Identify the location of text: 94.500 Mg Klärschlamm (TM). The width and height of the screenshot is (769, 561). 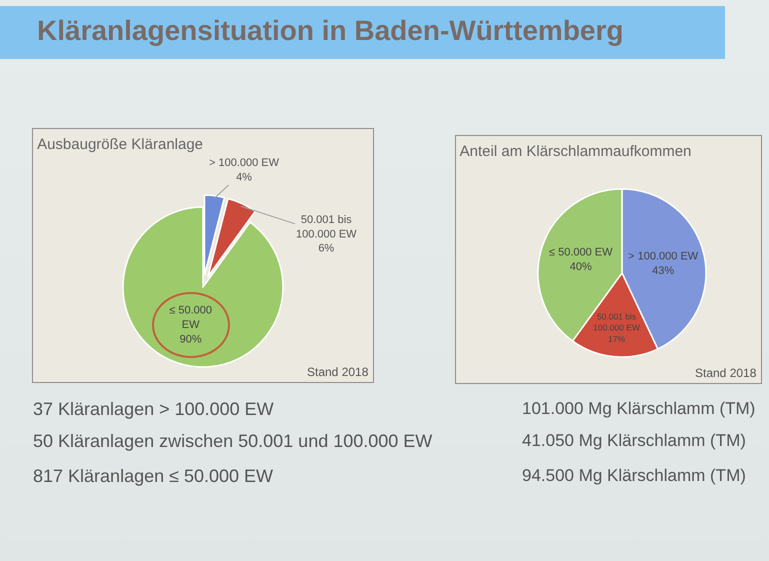
(634, 476).